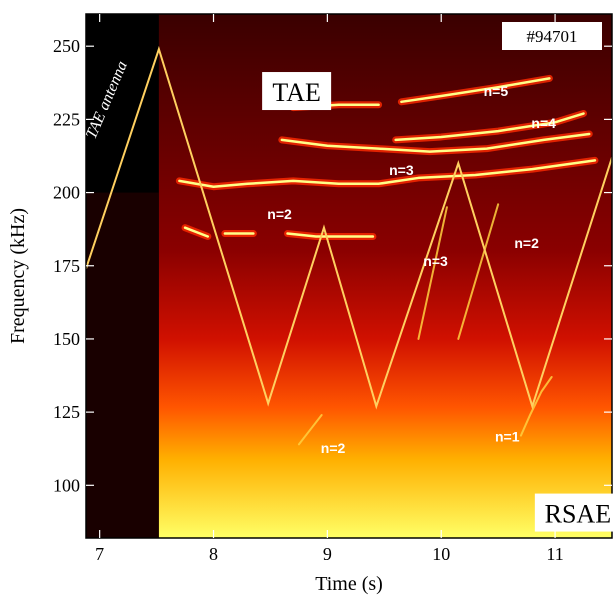 The image size is (613, 604). I want to click on boxed-label: TAE, so click(297, 91).